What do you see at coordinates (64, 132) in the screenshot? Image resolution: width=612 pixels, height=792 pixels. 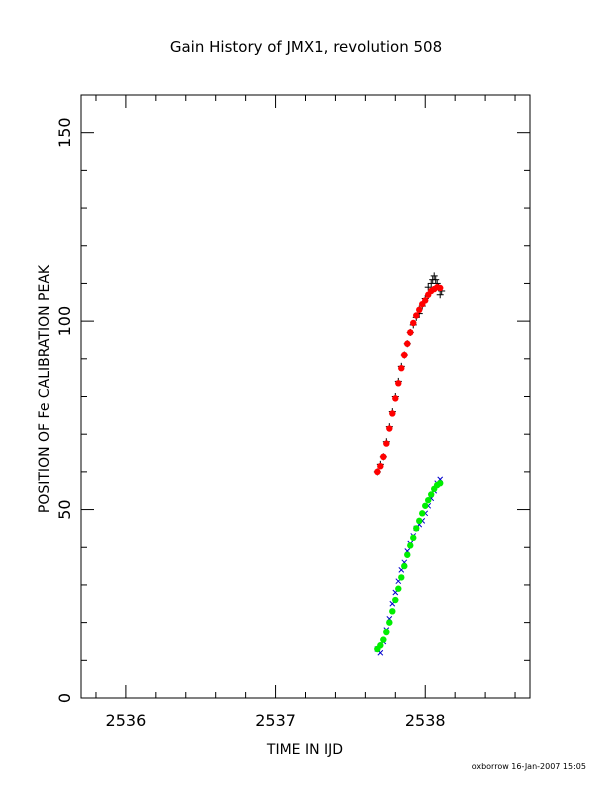 I see `y-tick-label: 150` at bounding box center [64, 132].